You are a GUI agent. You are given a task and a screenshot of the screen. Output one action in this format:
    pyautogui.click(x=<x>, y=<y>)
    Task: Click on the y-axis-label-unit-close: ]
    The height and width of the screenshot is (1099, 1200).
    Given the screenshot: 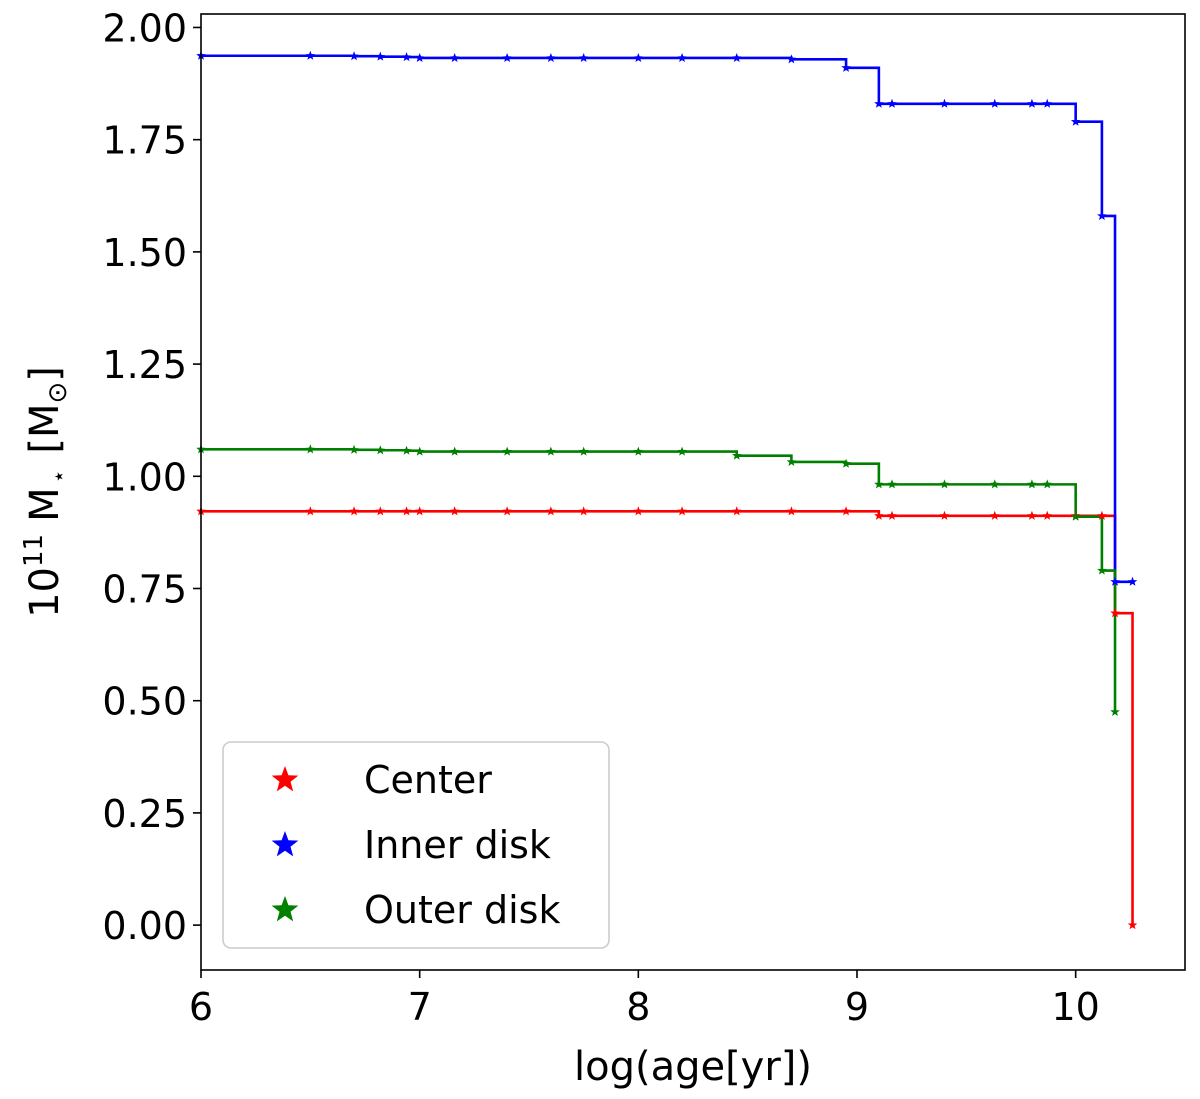 What is the action you would take?
    pyautogui.click(x=45, y=374)
    